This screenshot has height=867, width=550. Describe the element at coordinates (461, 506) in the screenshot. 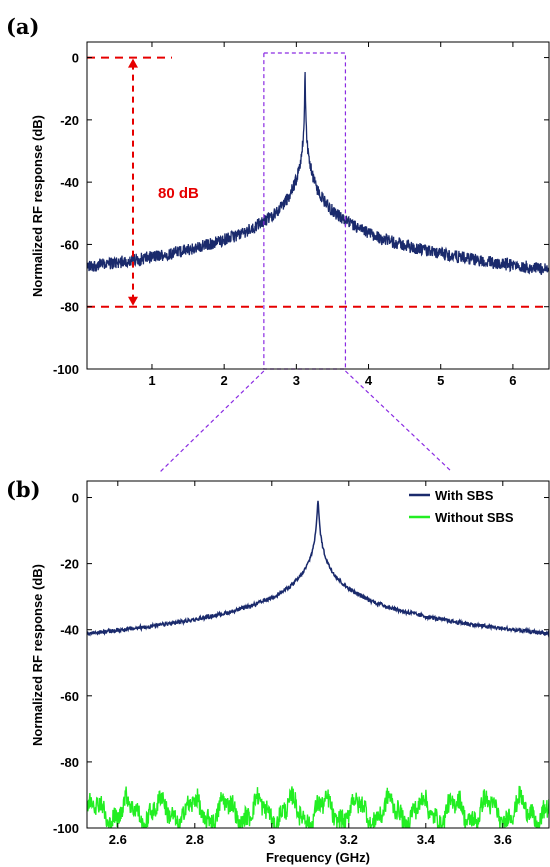

I see `legend: With SBS Without SBS` at that location.